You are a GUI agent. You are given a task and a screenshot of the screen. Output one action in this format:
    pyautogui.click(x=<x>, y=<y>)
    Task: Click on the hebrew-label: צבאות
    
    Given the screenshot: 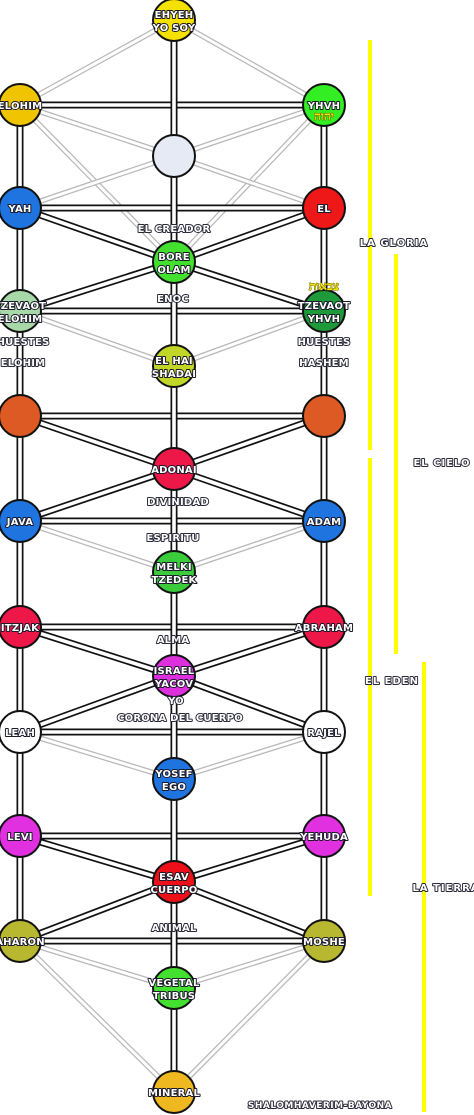 What is the action you would take?
    pyautogui.click(x=324, y=286)
    